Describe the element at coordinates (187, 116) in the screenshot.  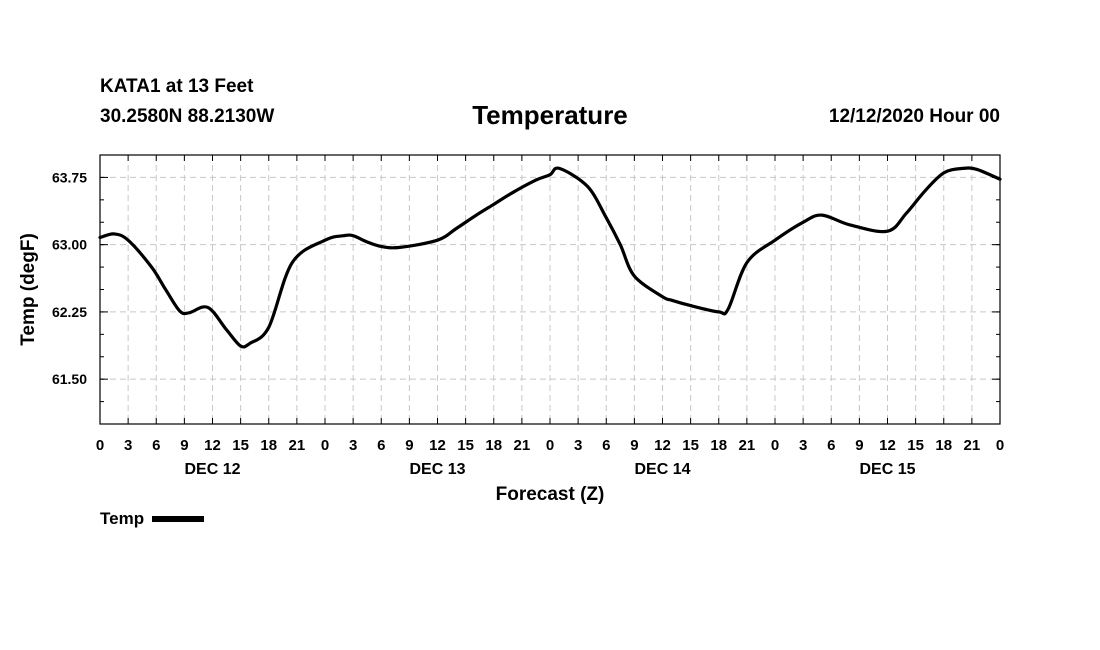
I see `station-coordinates: 30.2580N 88.2130W` at that location.